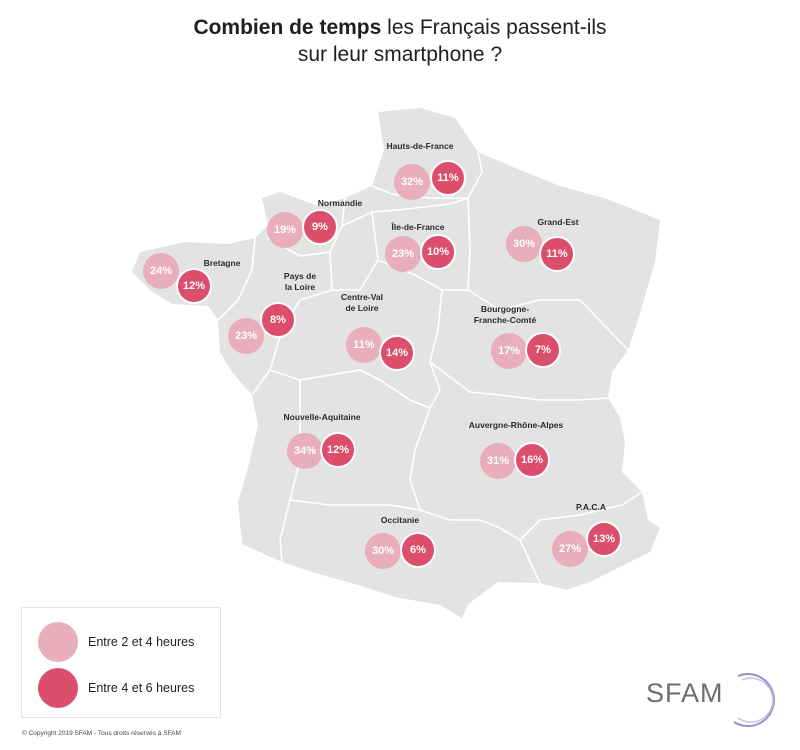 Image resolution: width=800 pixels, height=750 pixels. What do you see at coordinates (412, 182) in the screenshot?
I see `bubble-2-4h-hauts-de-france: 32%` at bounding box center [412, 182].